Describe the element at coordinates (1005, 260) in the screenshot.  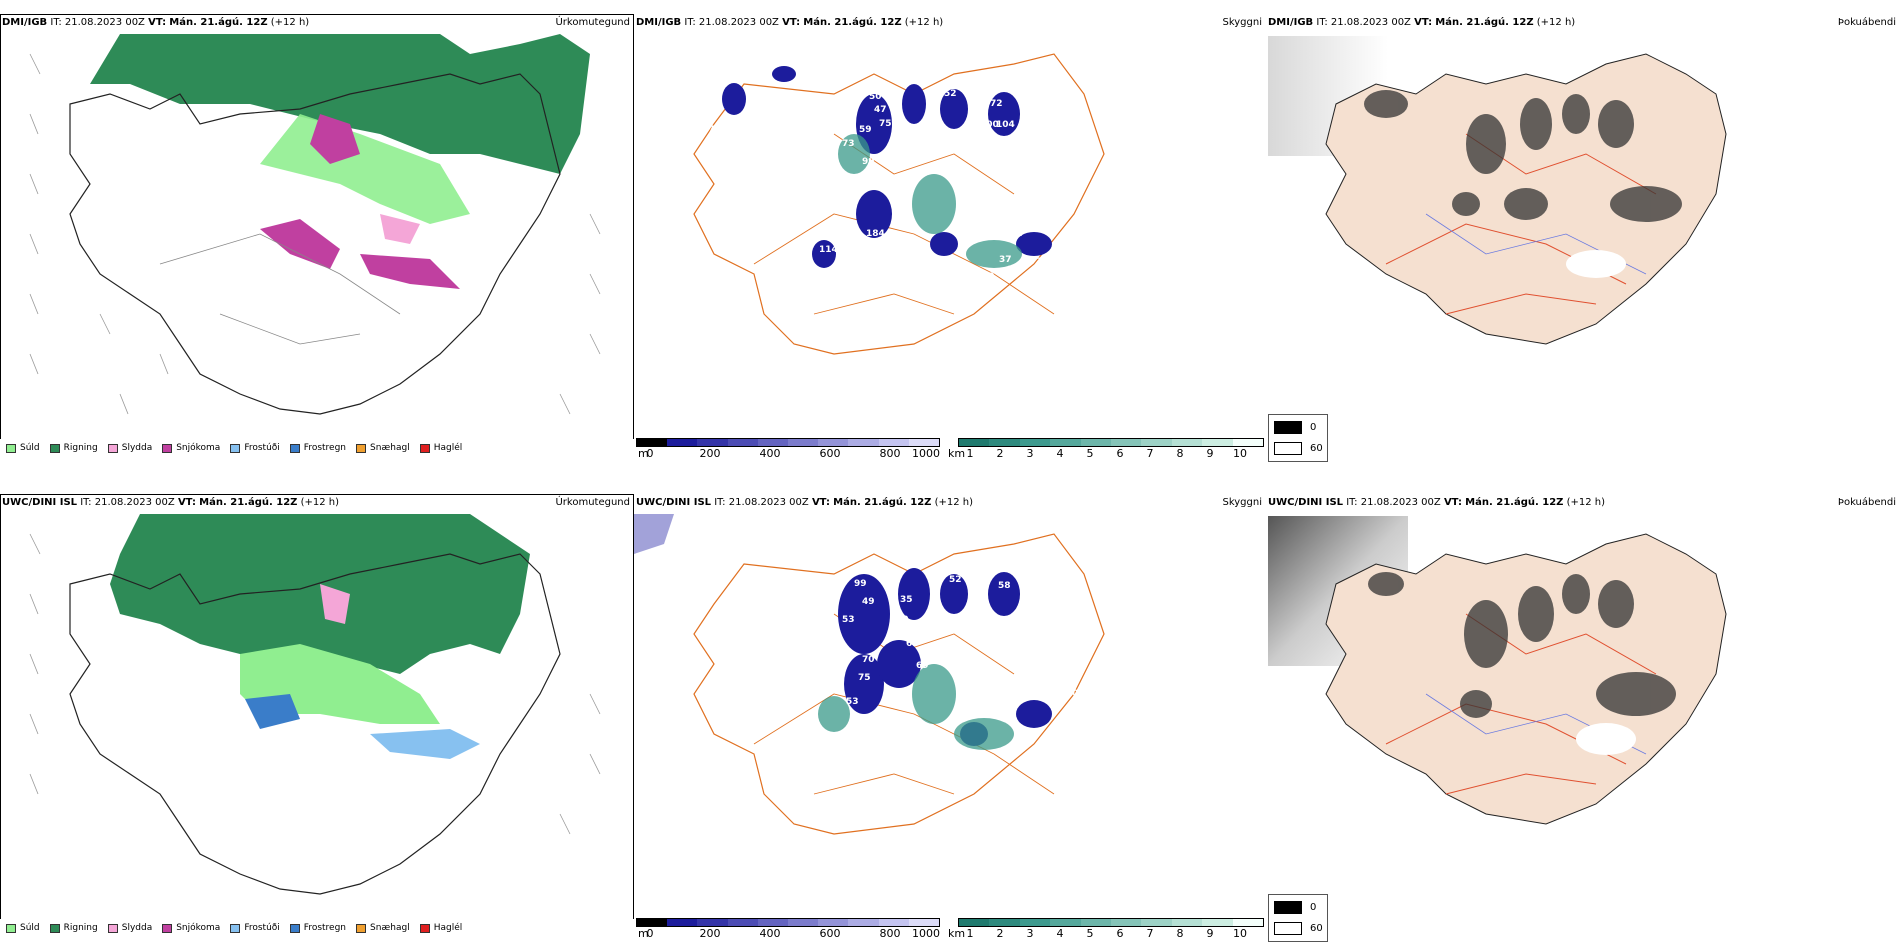
I see `value-label: 37` at that location.